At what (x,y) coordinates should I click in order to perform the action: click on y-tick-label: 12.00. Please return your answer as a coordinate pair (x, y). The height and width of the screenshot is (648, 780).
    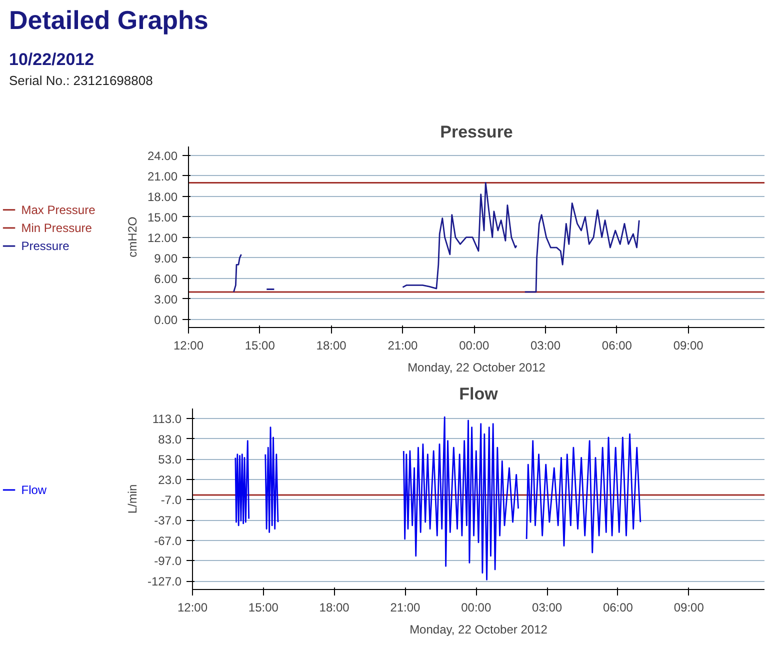
    Looking at the image, I should click on (162, 237).